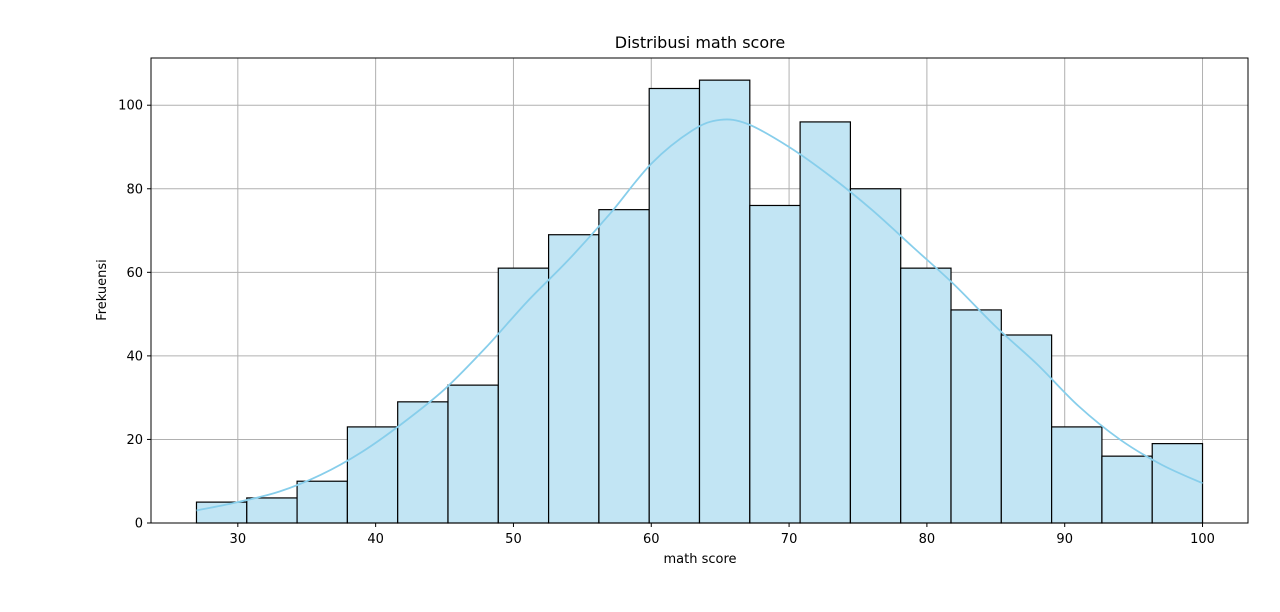 The height and width of the screenshot is (612, 1280). What do you see at coordinates (134, 440) in the screenshot?
I see `y-tick-label: 20` at bounding box center [134, 440].